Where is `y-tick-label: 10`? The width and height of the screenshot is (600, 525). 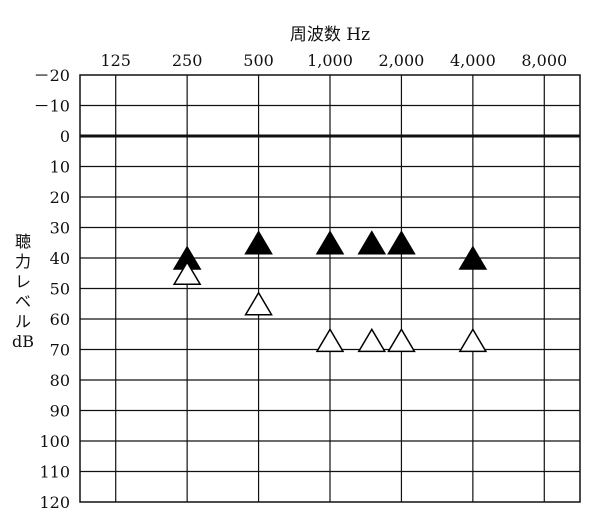 y-tick-label: 10 is located at coordinates (60, 167).